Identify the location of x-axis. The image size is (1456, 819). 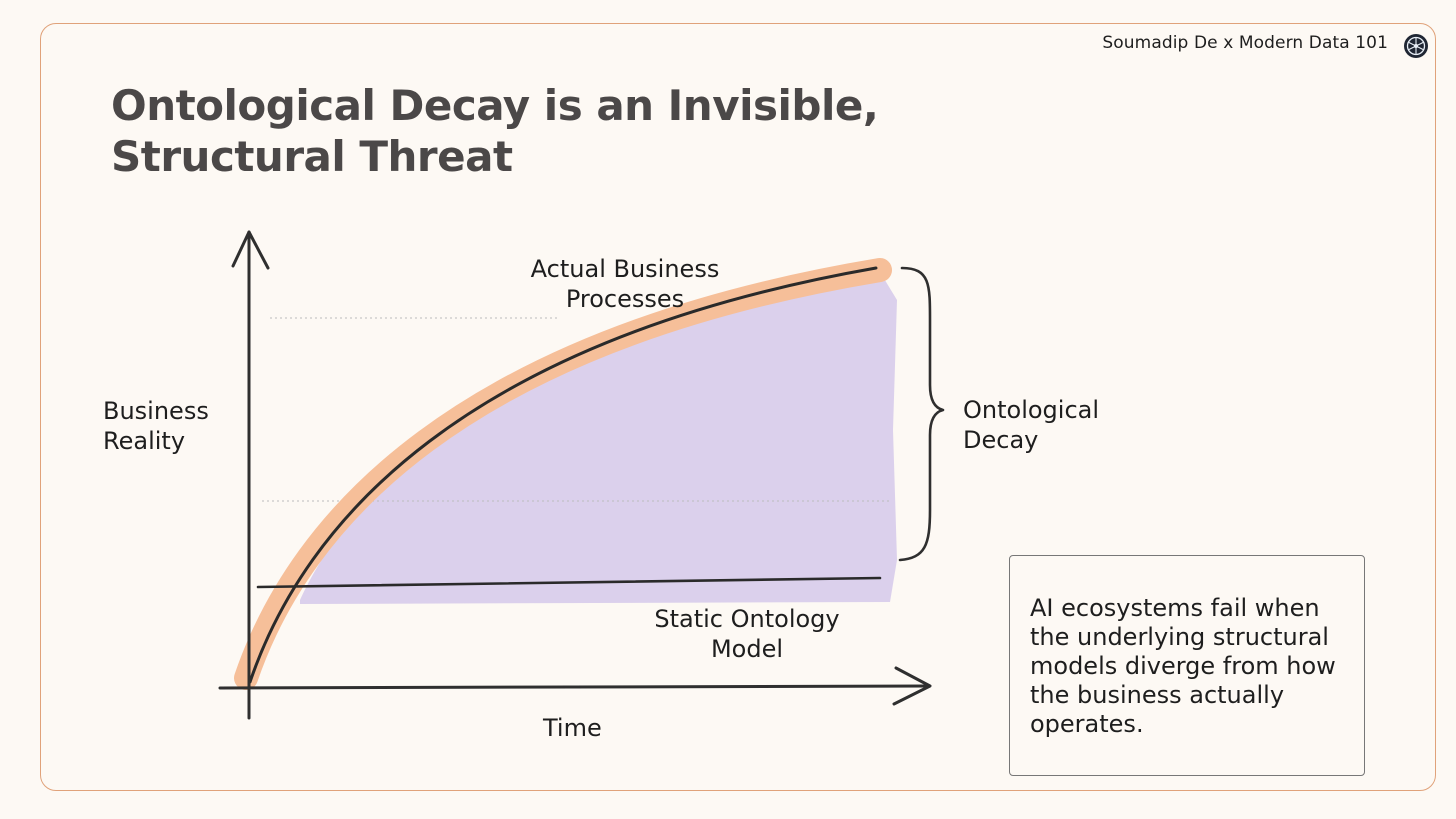
(574, 687).